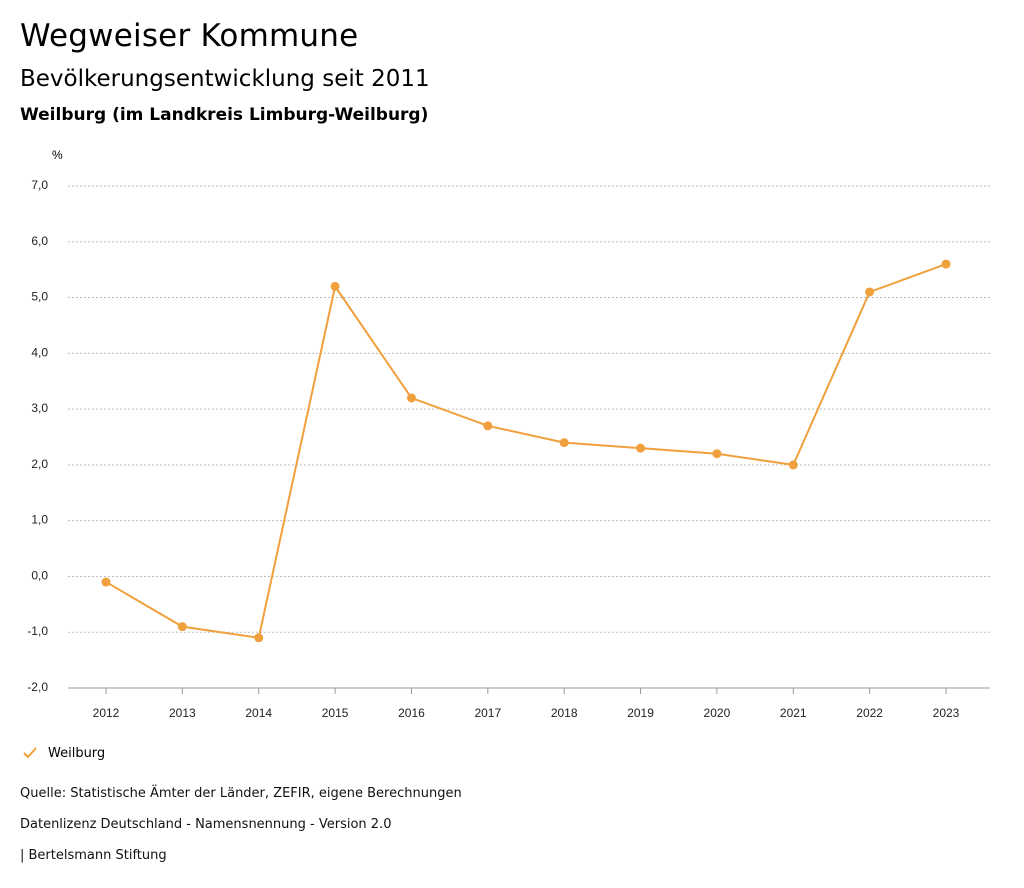  Describe the element at coordinates (39, 352) in the screenshot. I see `y-tick-label: 4,0` at that location.